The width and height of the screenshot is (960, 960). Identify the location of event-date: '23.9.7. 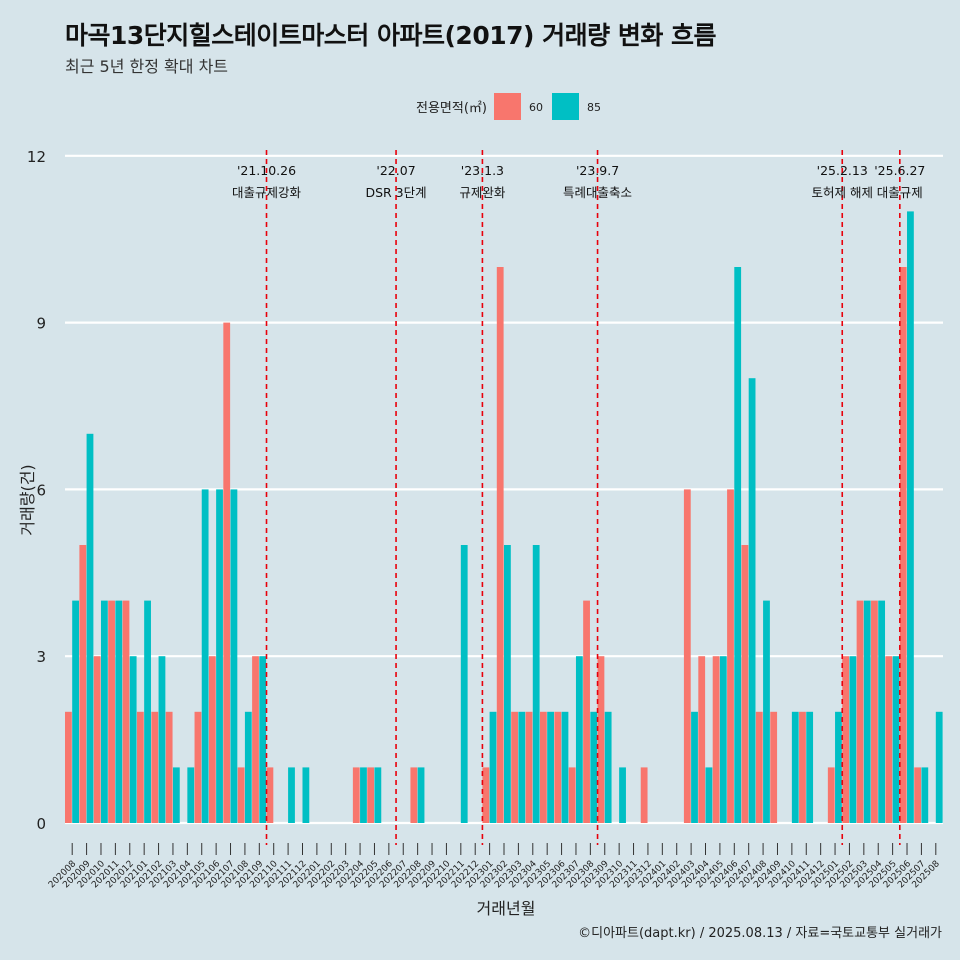
(597, 170).